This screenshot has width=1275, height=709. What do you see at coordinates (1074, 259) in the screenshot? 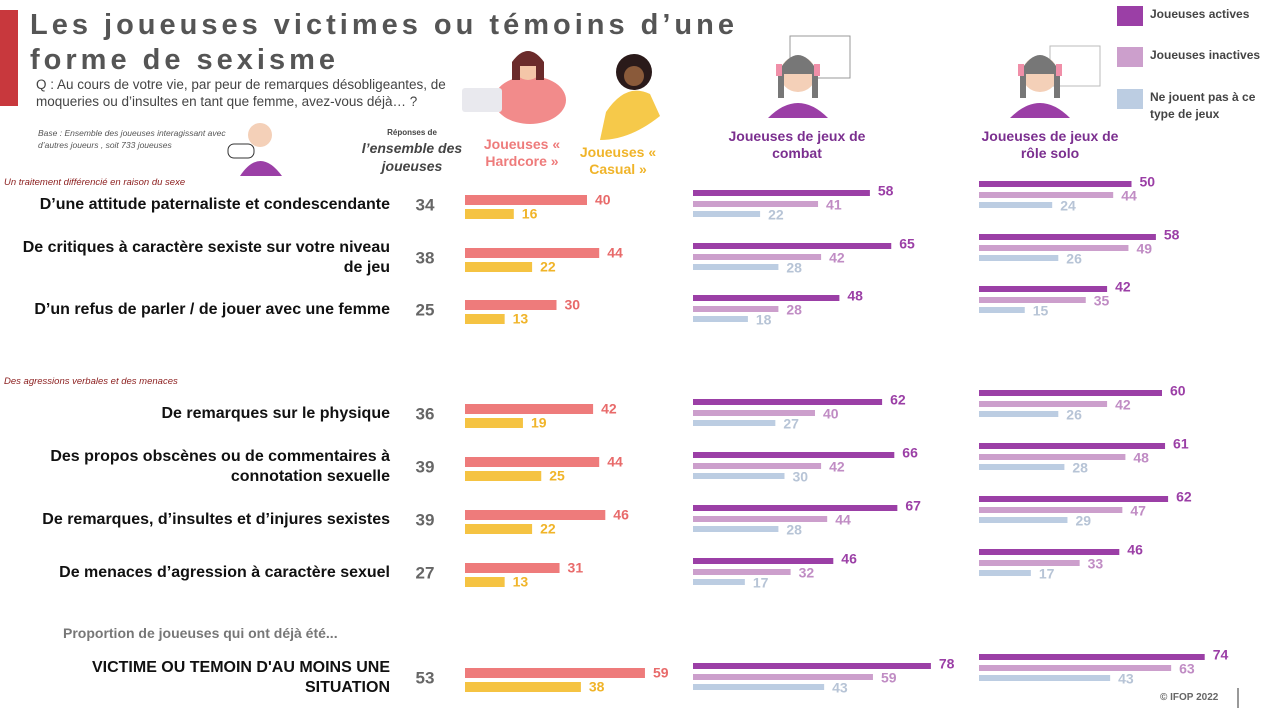
I see `rpg-value: 26` at bounding box center [1074, 259].